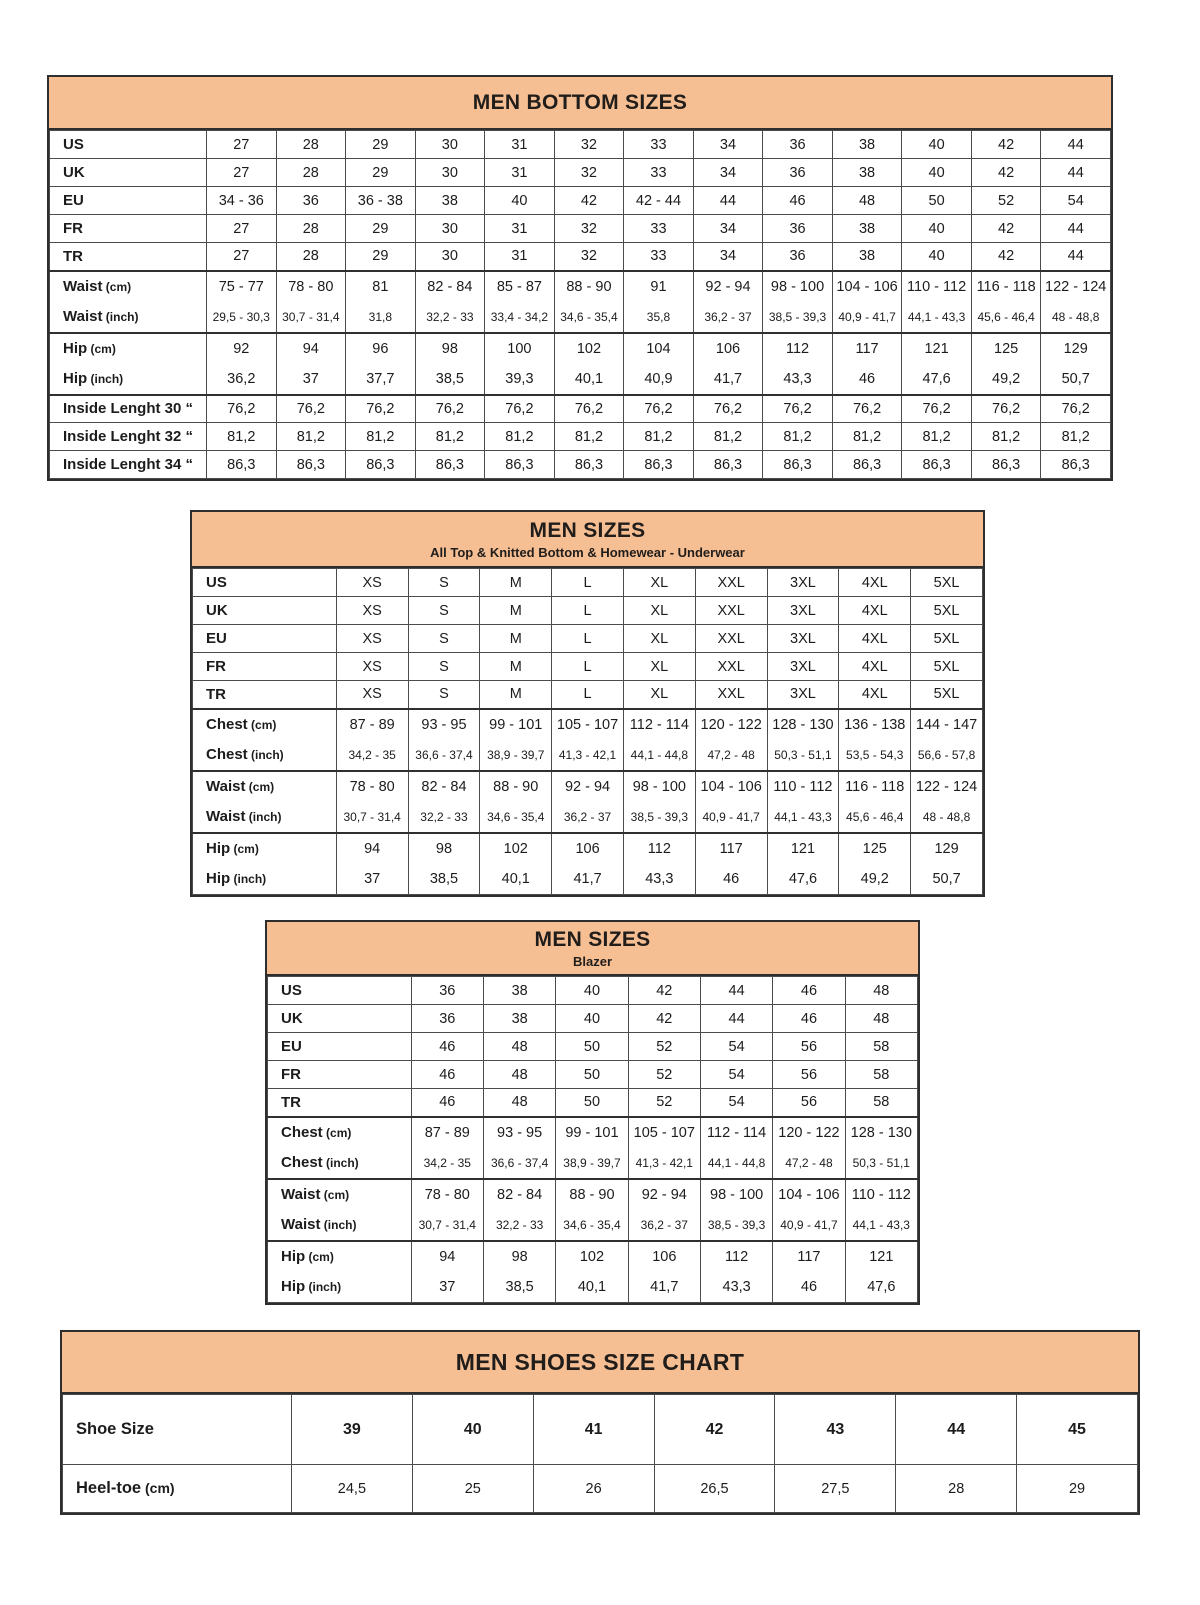 This screenshot has width=1200, height=1605. What do you see at coordinates (946, 755) in the screenshot?
I see `size-cell: 56,6 - 57,8` at bounding box center [946, 755].